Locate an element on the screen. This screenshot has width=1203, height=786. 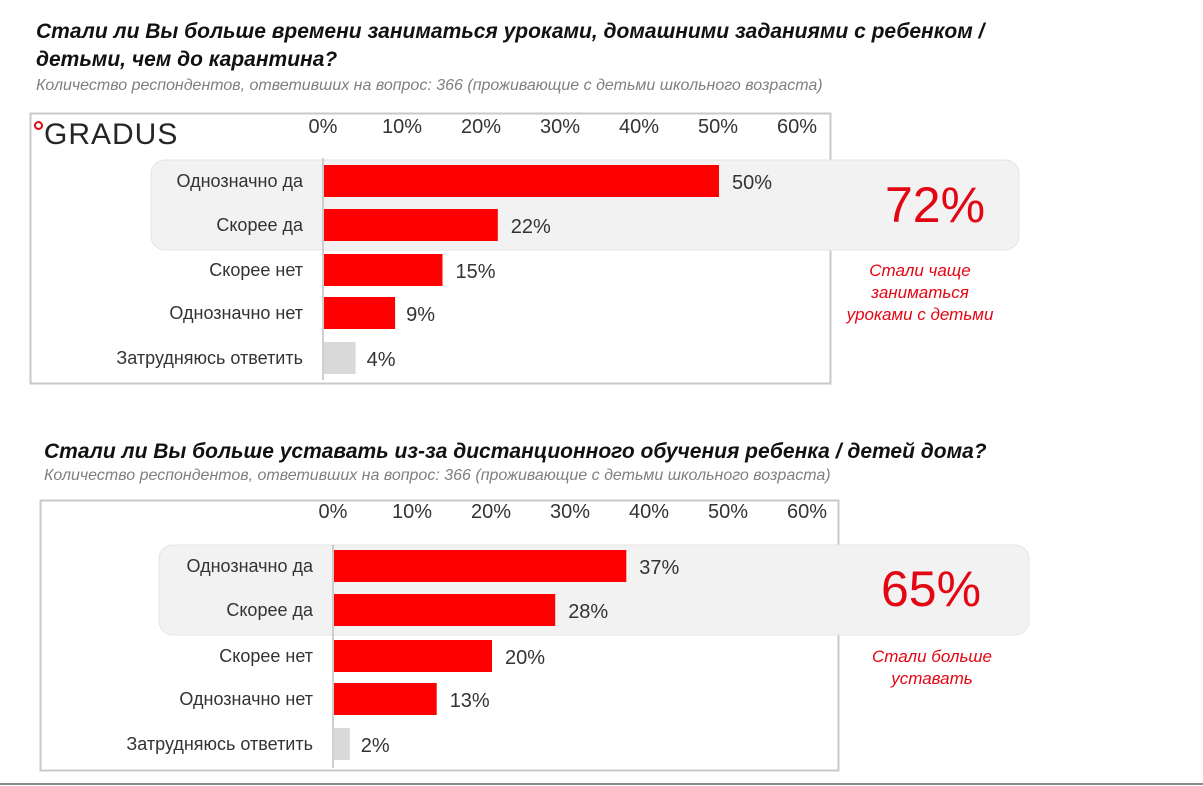
chart-1-category-label: Однозначно нет is located at coordinates (236, 313).